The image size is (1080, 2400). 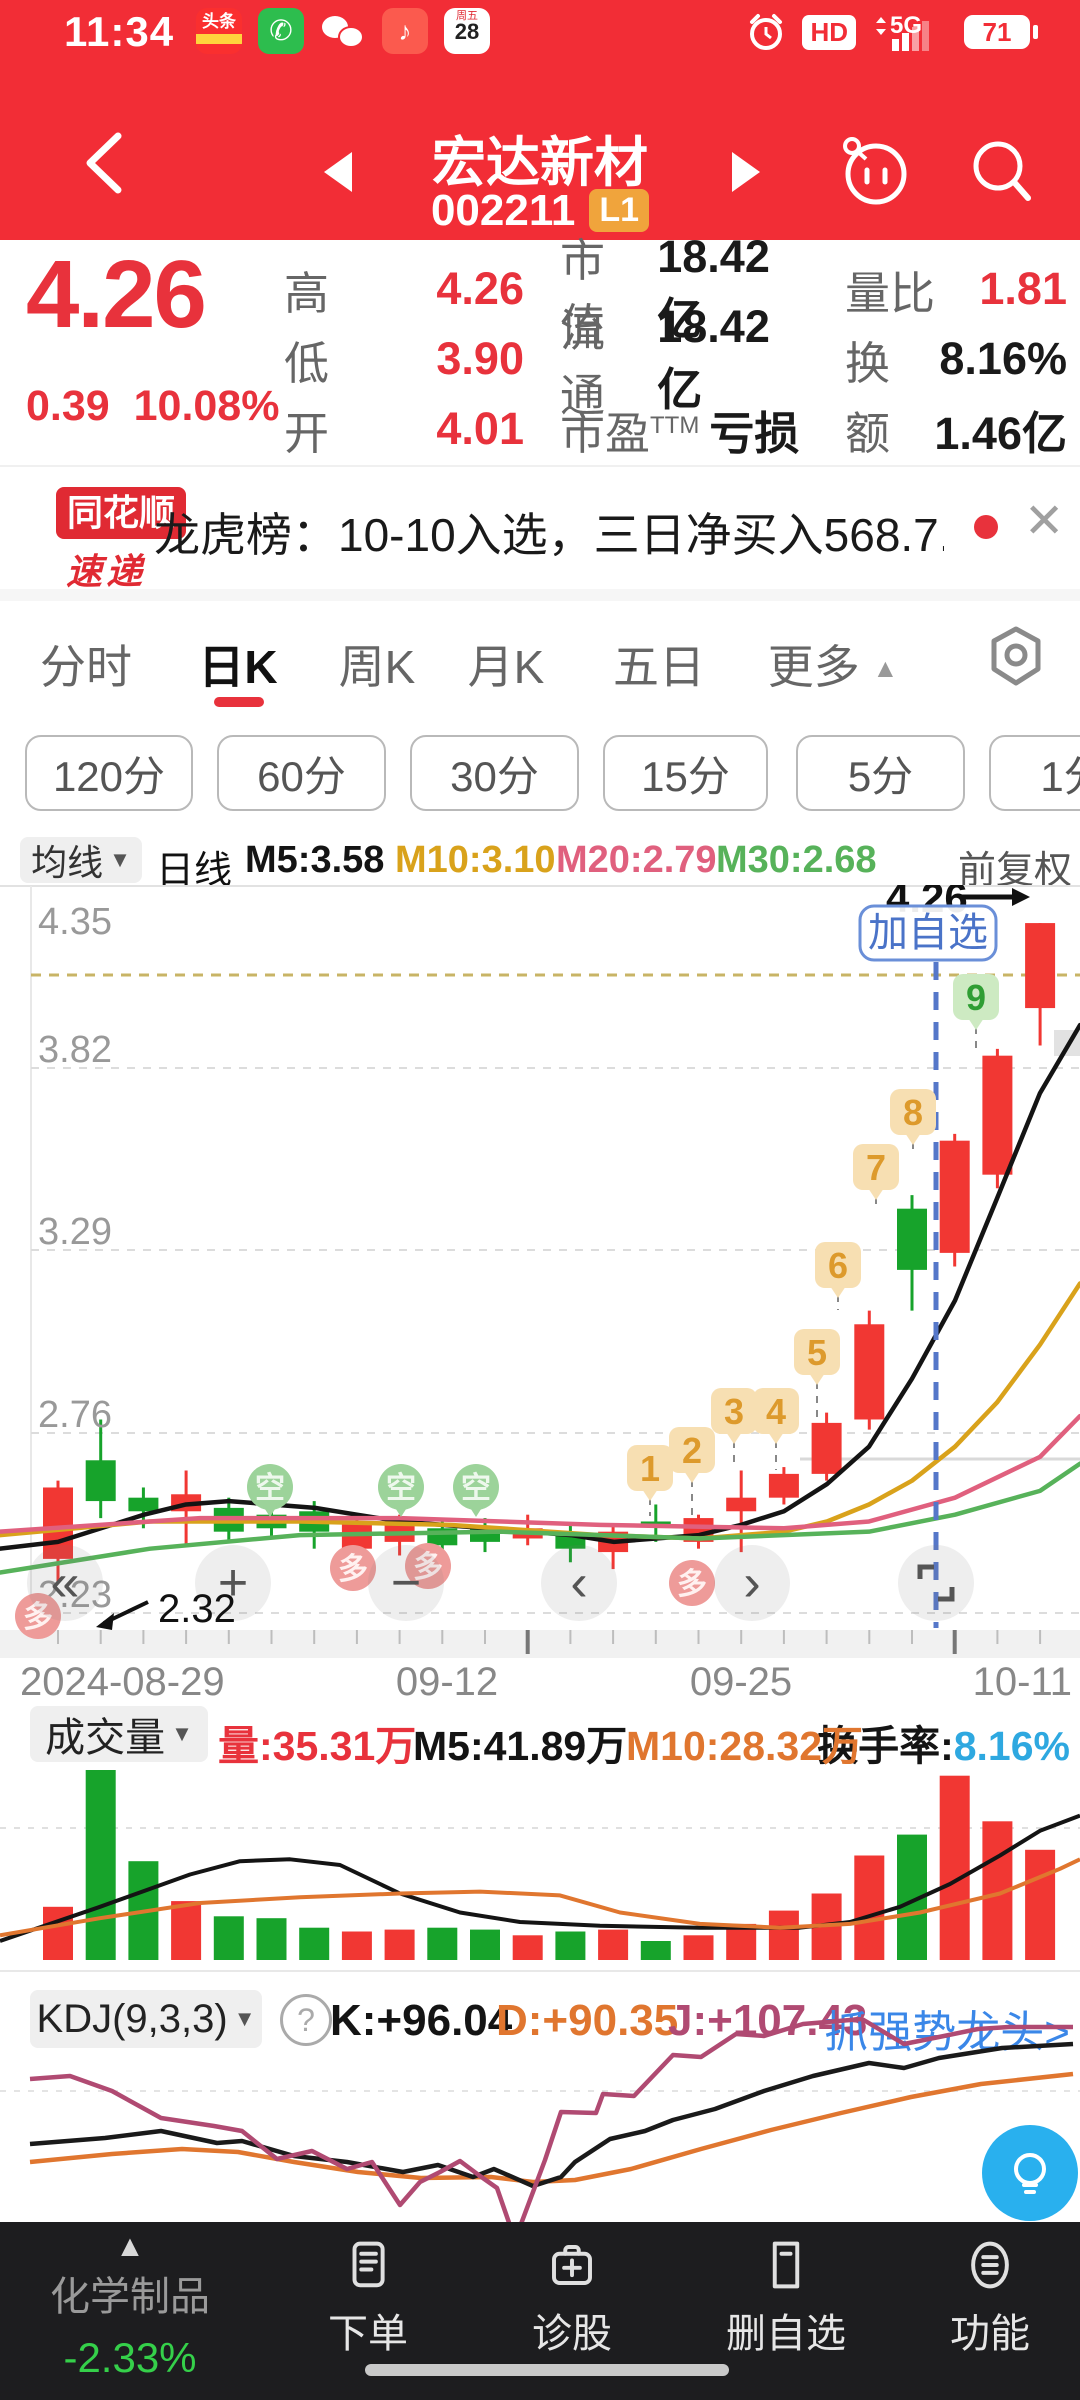 What do you see at coordinates (467, 31) in the screenshot?
I see `calendar-app-icon: 周五 28` at bounding box center [467, 31].